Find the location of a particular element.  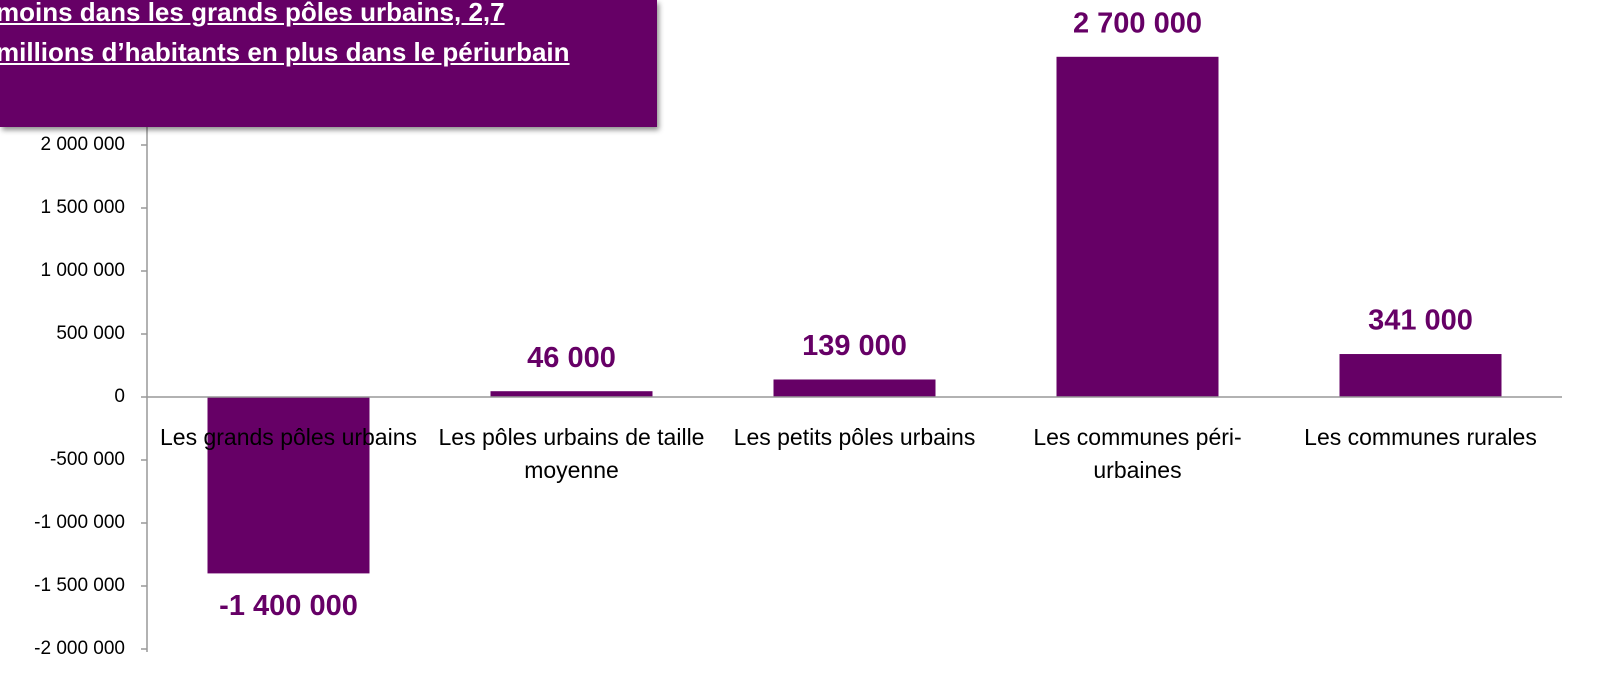

y-tick-label: -2 000 000 is located at coordinates (79, 648).